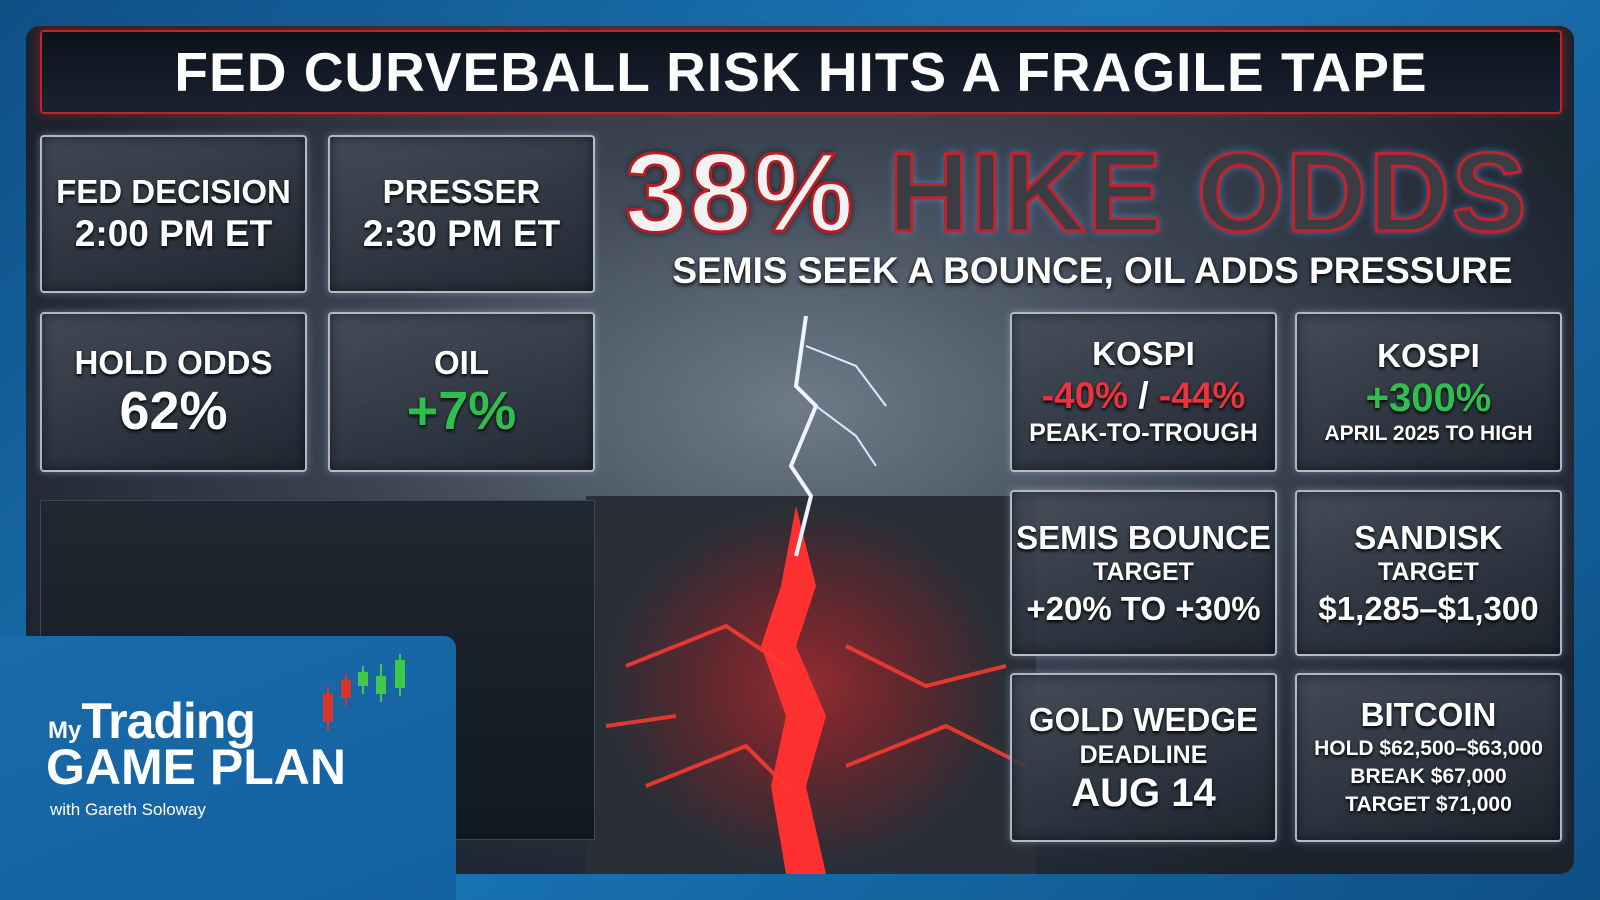 This screenshot has height=900, width=1600. Describe the element at coordinates (364, 692) in the screenshot. I see `logo-candles` at that location.